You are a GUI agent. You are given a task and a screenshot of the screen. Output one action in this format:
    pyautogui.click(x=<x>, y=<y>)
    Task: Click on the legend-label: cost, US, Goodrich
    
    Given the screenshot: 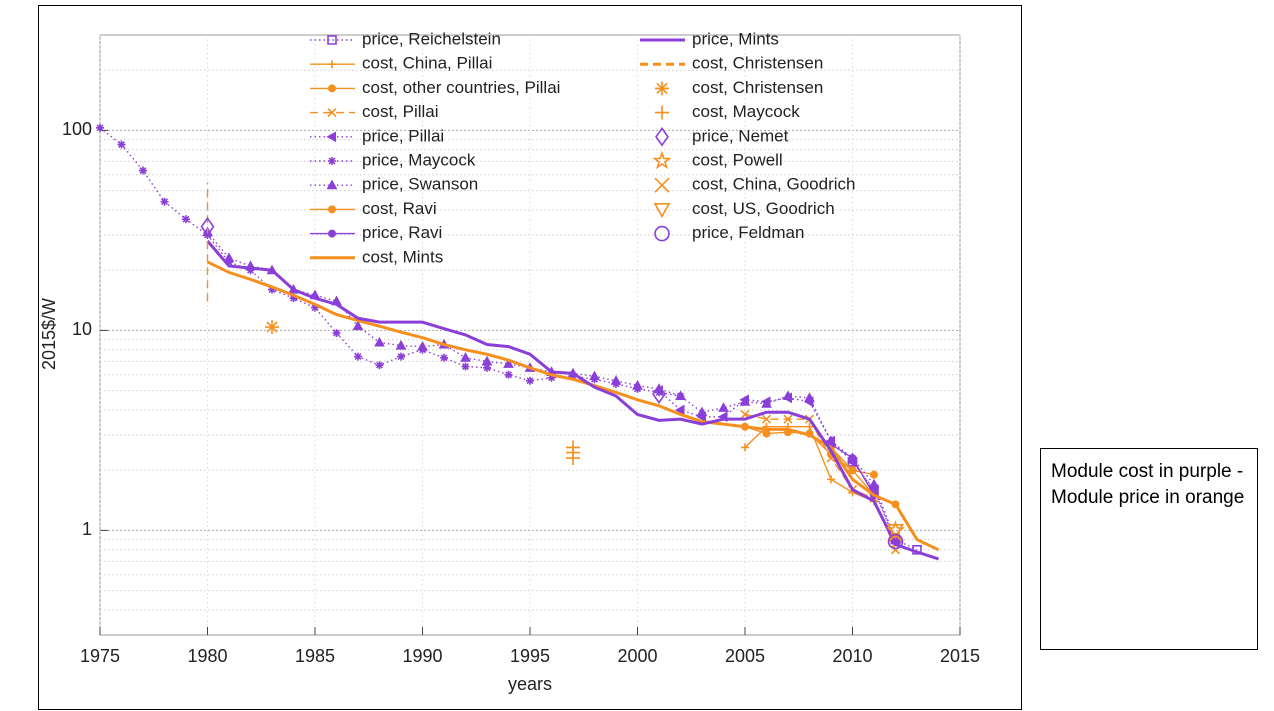 What is the action you would take?
    pyautogui.click(x=763, y=208)
    